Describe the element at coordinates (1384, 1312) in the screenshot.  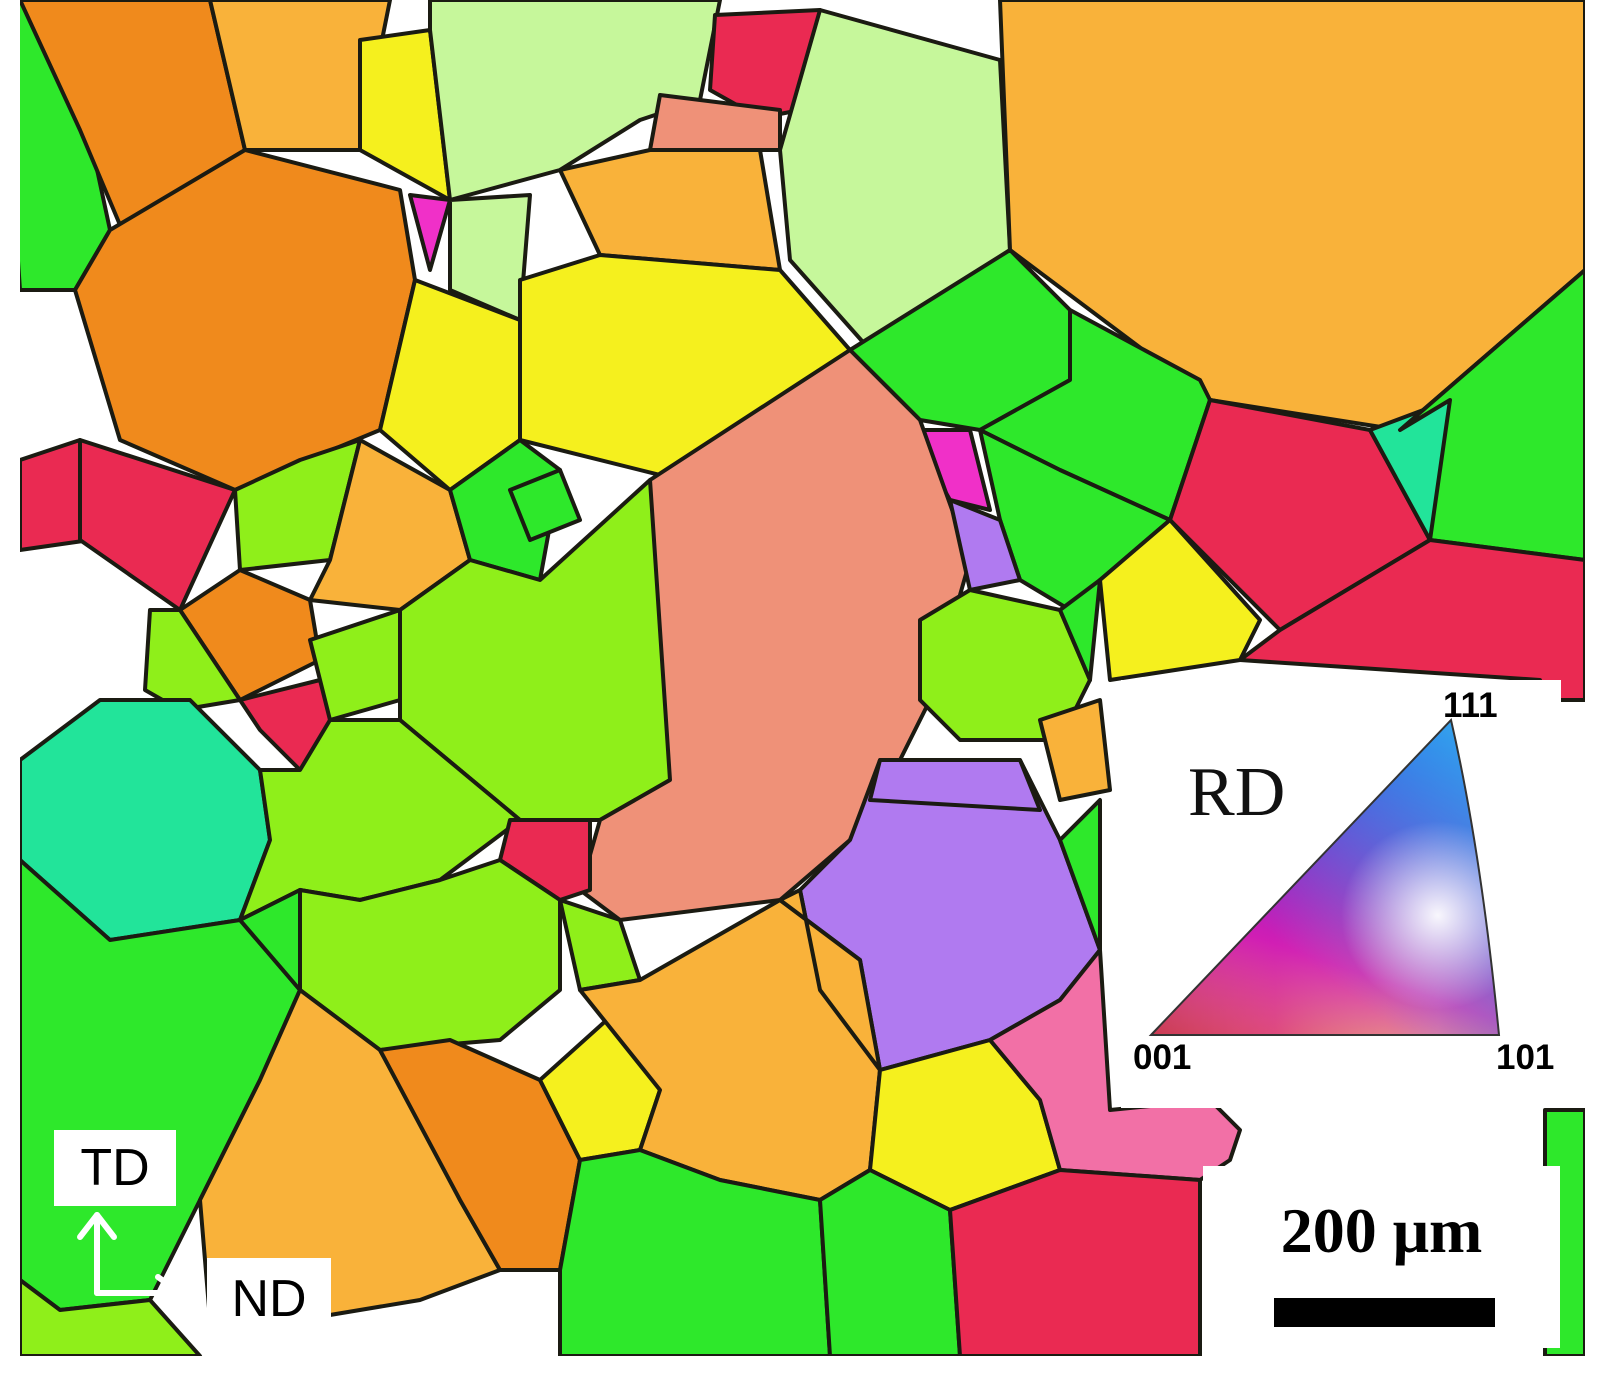
I see `scale-bar` at that location.